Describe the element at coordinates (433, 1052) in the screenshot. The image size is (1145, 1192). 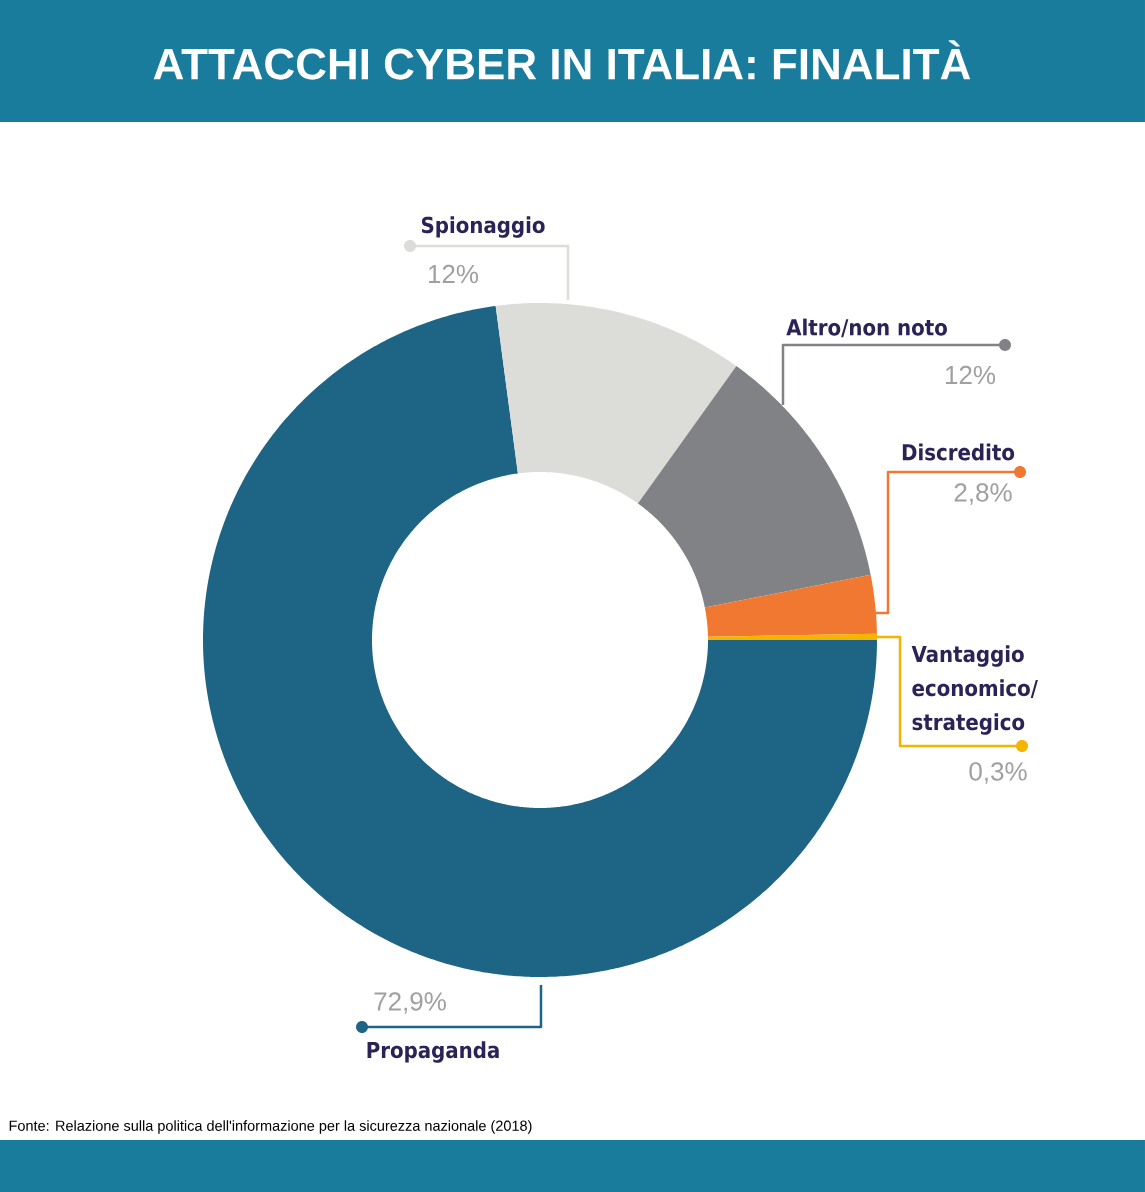
I see `legend-label: Propaganda` at that location.